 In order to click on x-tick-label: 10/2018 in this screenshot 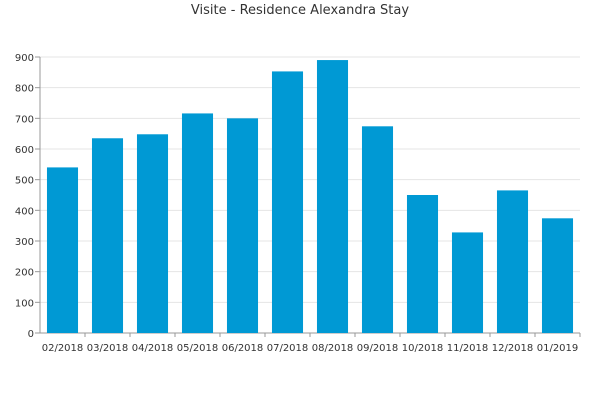, I will do `click(423, 348)`.